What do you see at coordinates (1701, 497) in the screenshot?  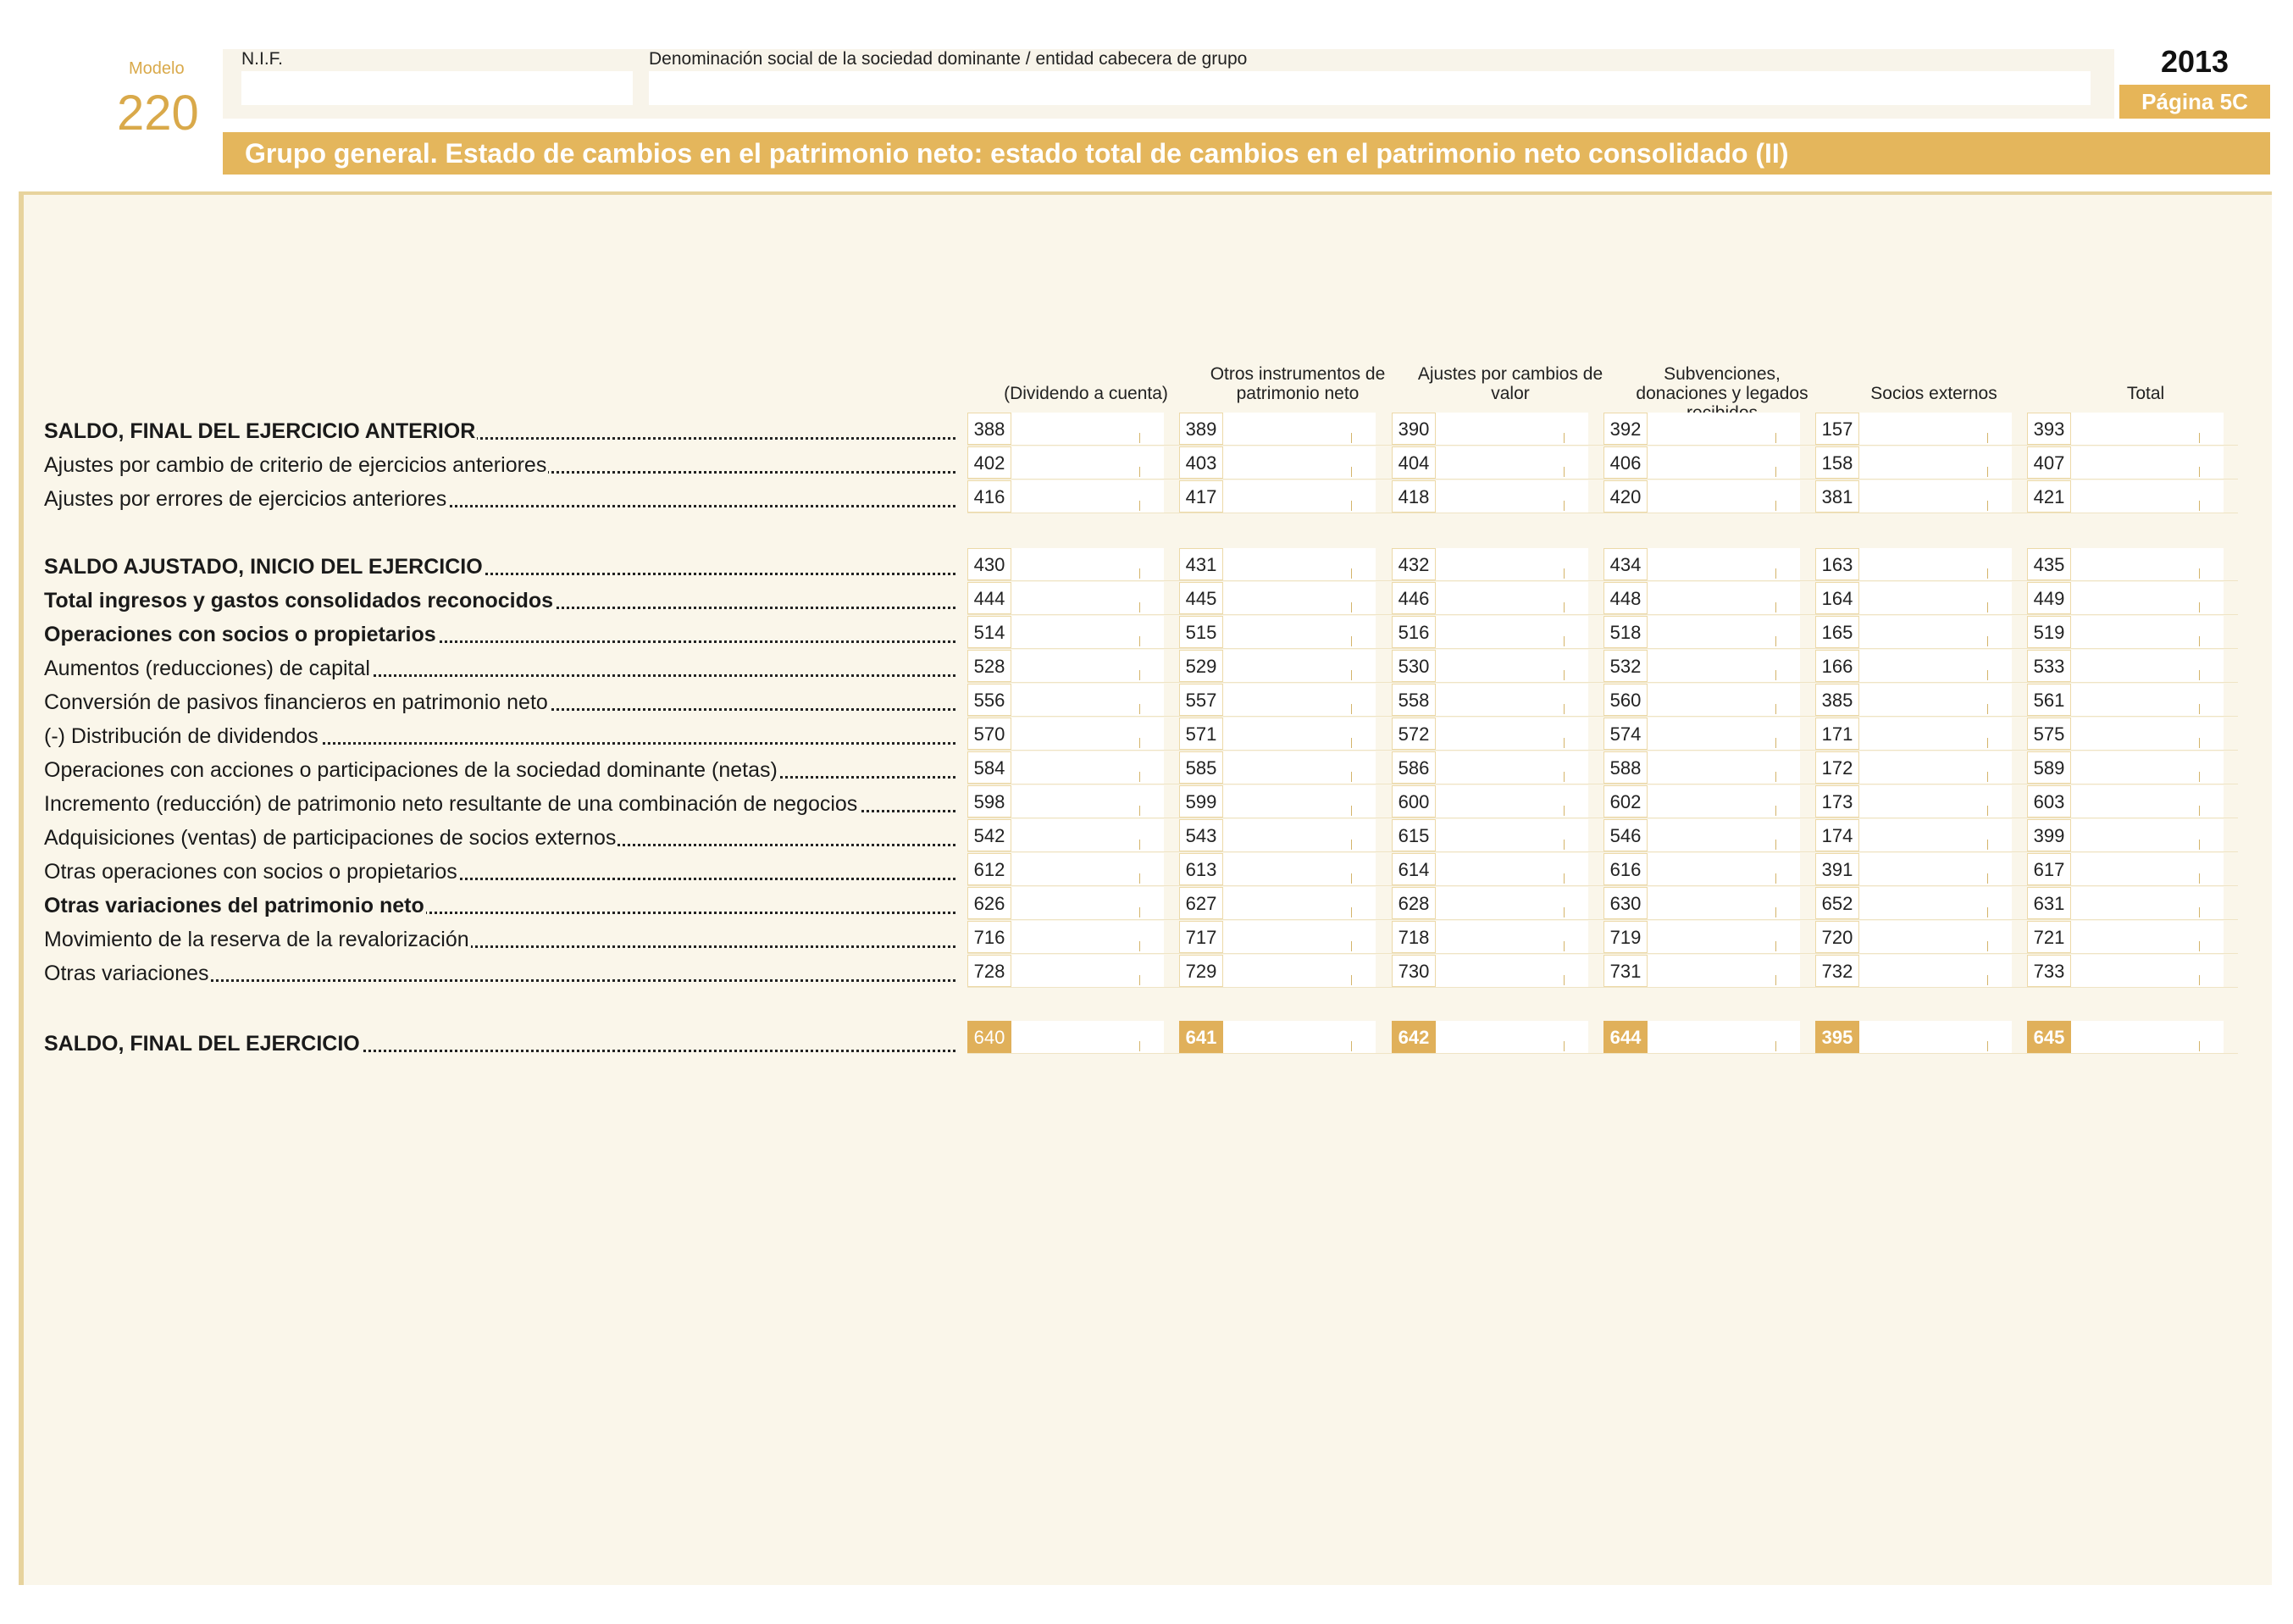 I see `amount-cell: 420` at bounding box center [1701, 497].